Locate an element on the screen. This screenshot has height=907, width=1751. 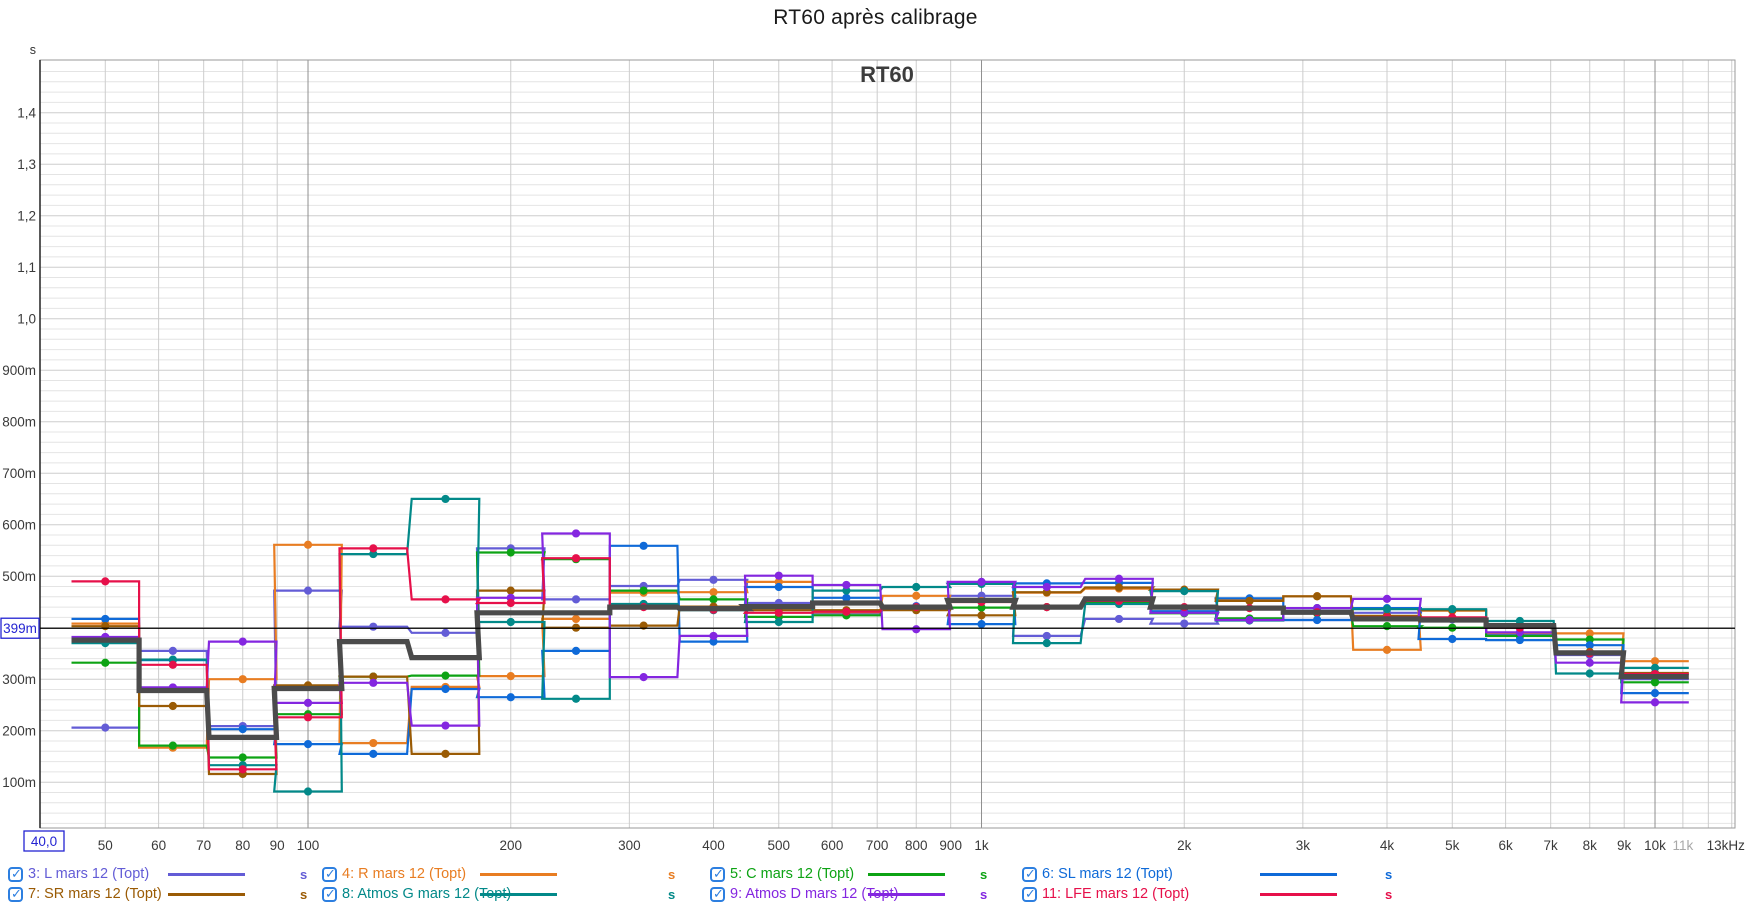
legend-trace-label: 3: L mars 12 (Topt) is located at coordinates (89, 874).